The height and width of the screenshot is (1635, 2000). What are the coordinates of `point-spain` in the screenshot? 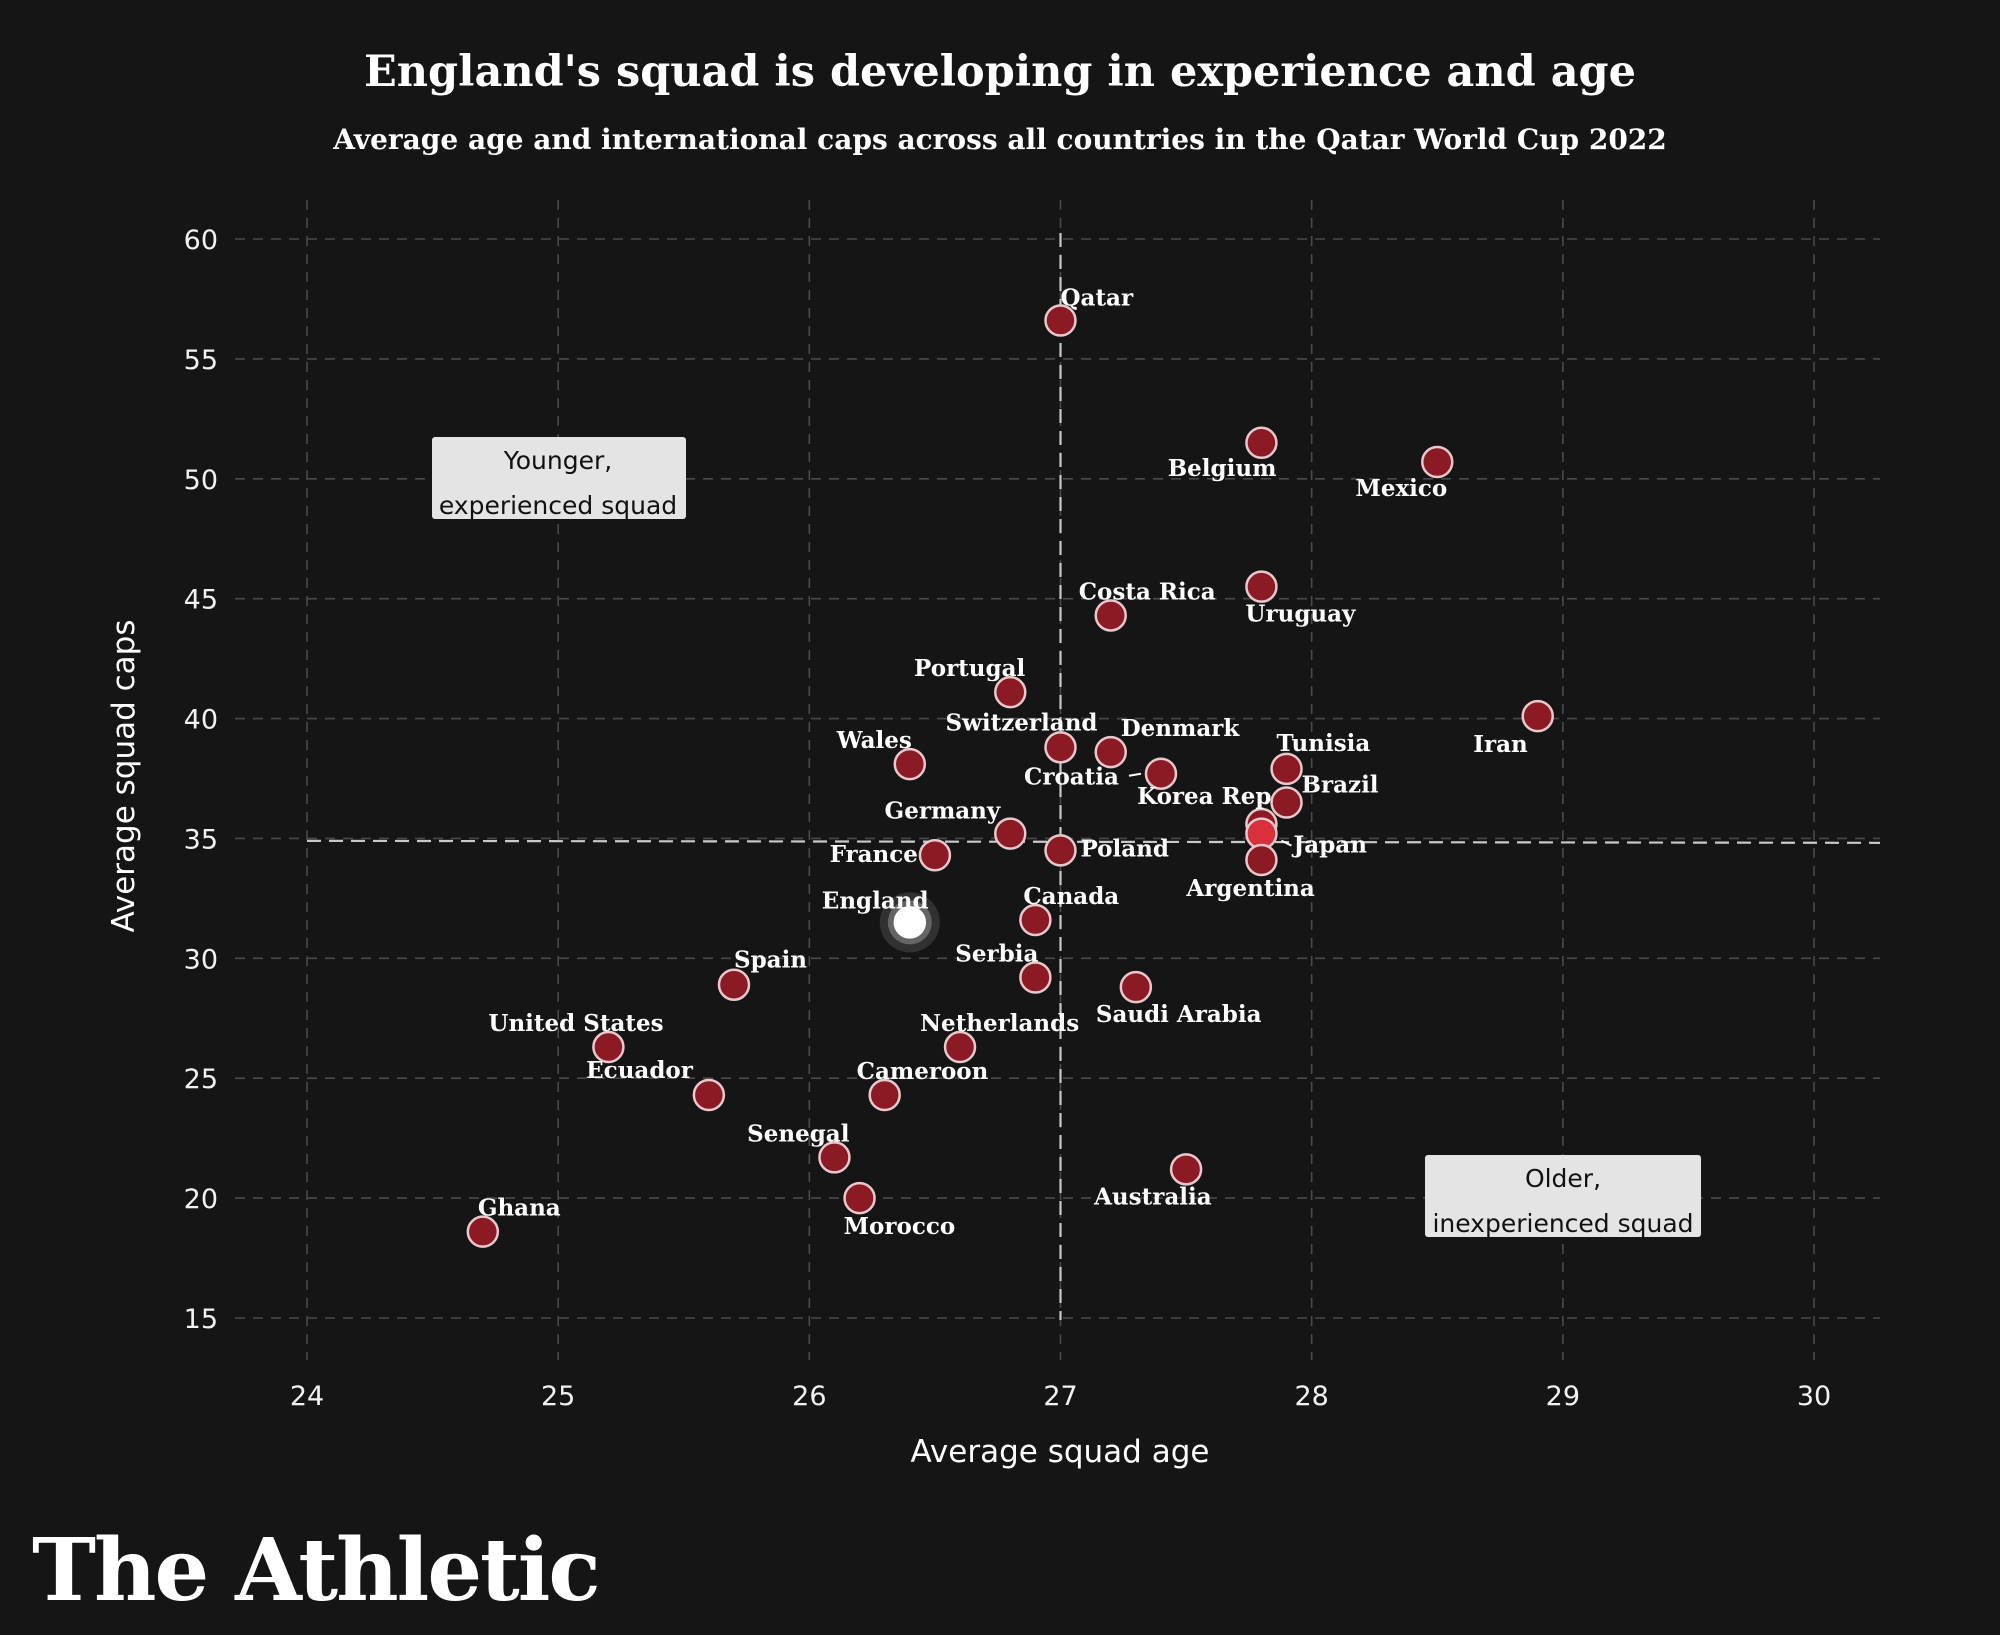 It's located at (734, 984).